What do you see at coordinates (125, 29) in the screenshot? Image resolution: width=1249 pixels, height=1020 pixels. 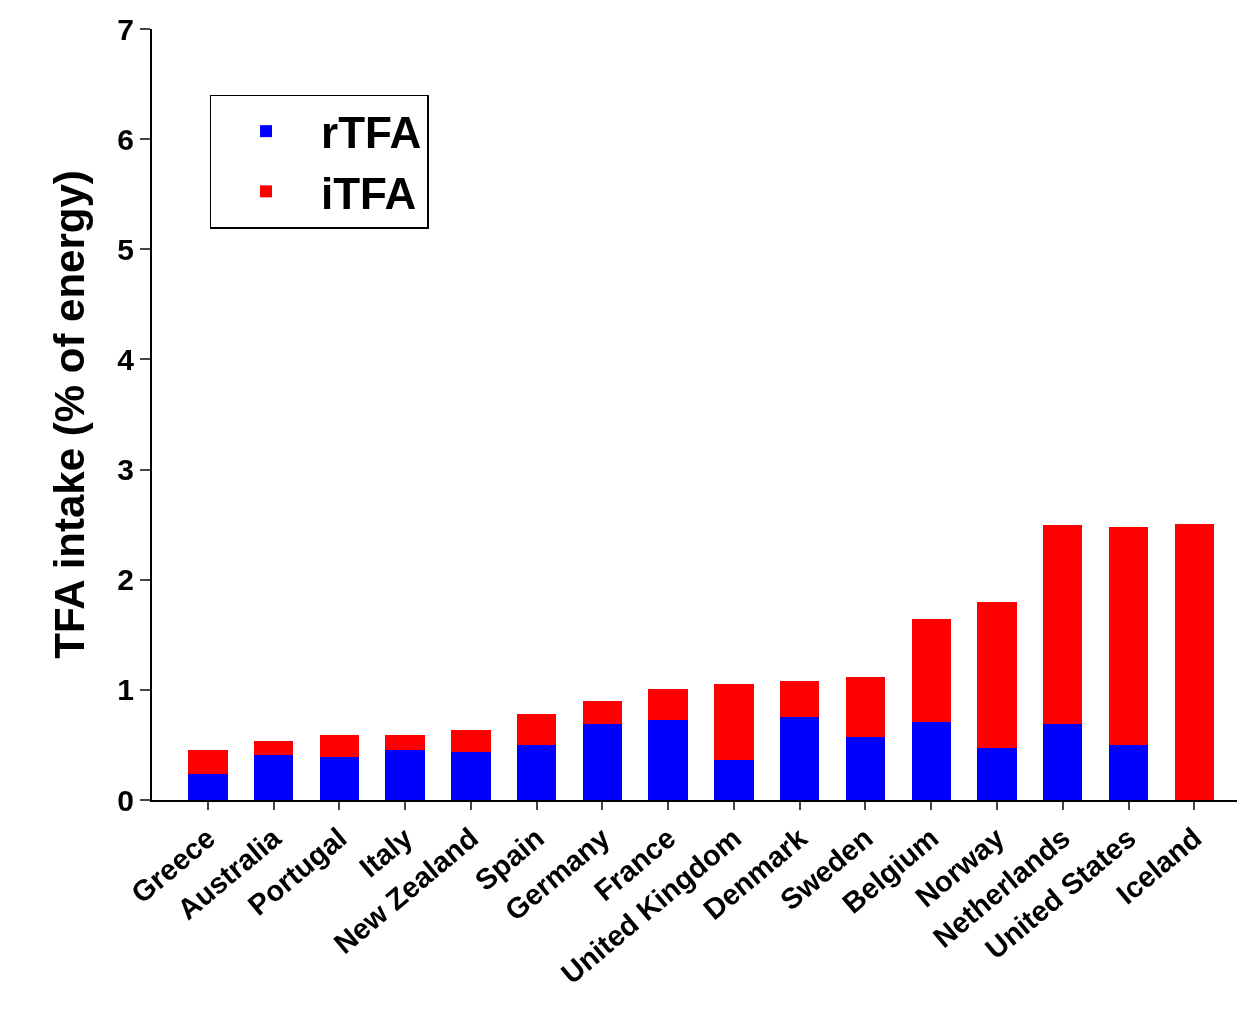 I see `y-tick-label: 7` at bounding box center [125, 29].